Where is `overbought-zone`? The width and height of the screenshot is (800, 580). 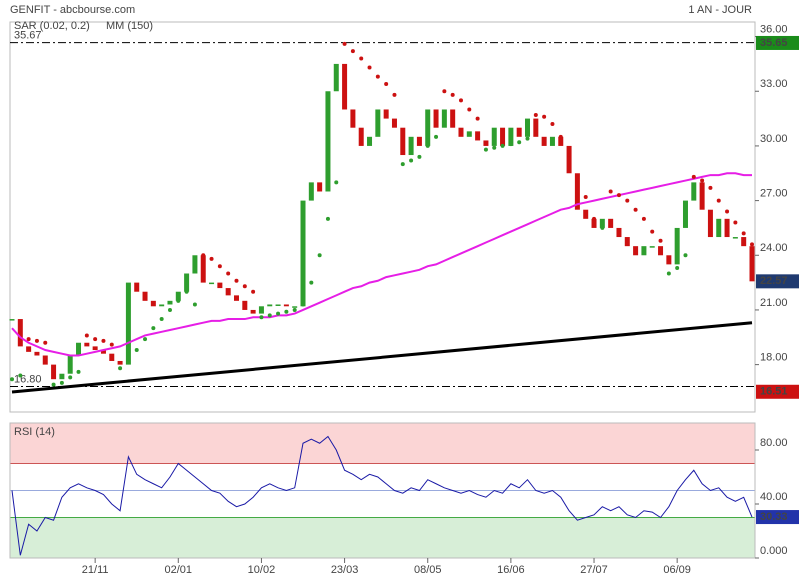 overbought-zone is located at coordinates (382, 443).